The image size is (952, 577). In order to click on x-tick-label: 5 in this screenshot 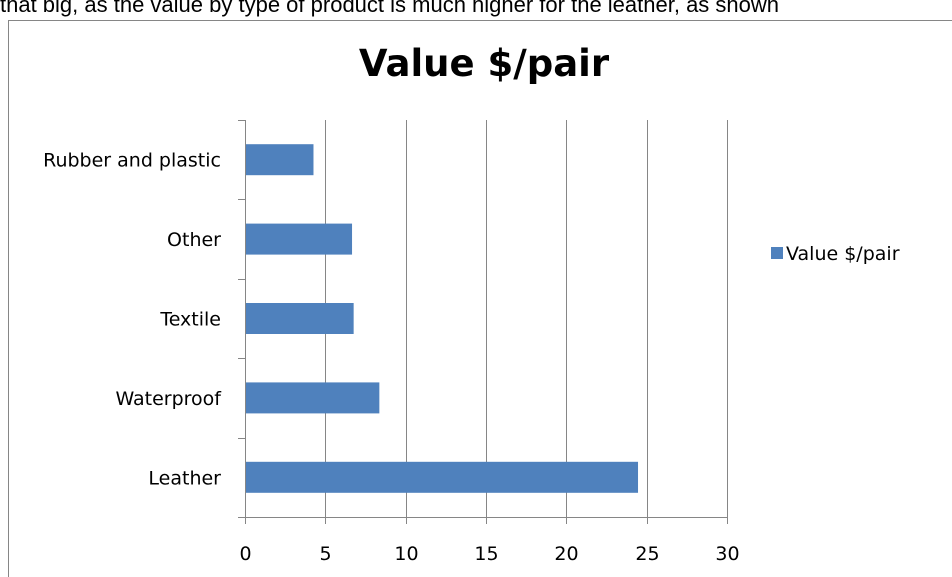, I will do `click(325, 554)`.